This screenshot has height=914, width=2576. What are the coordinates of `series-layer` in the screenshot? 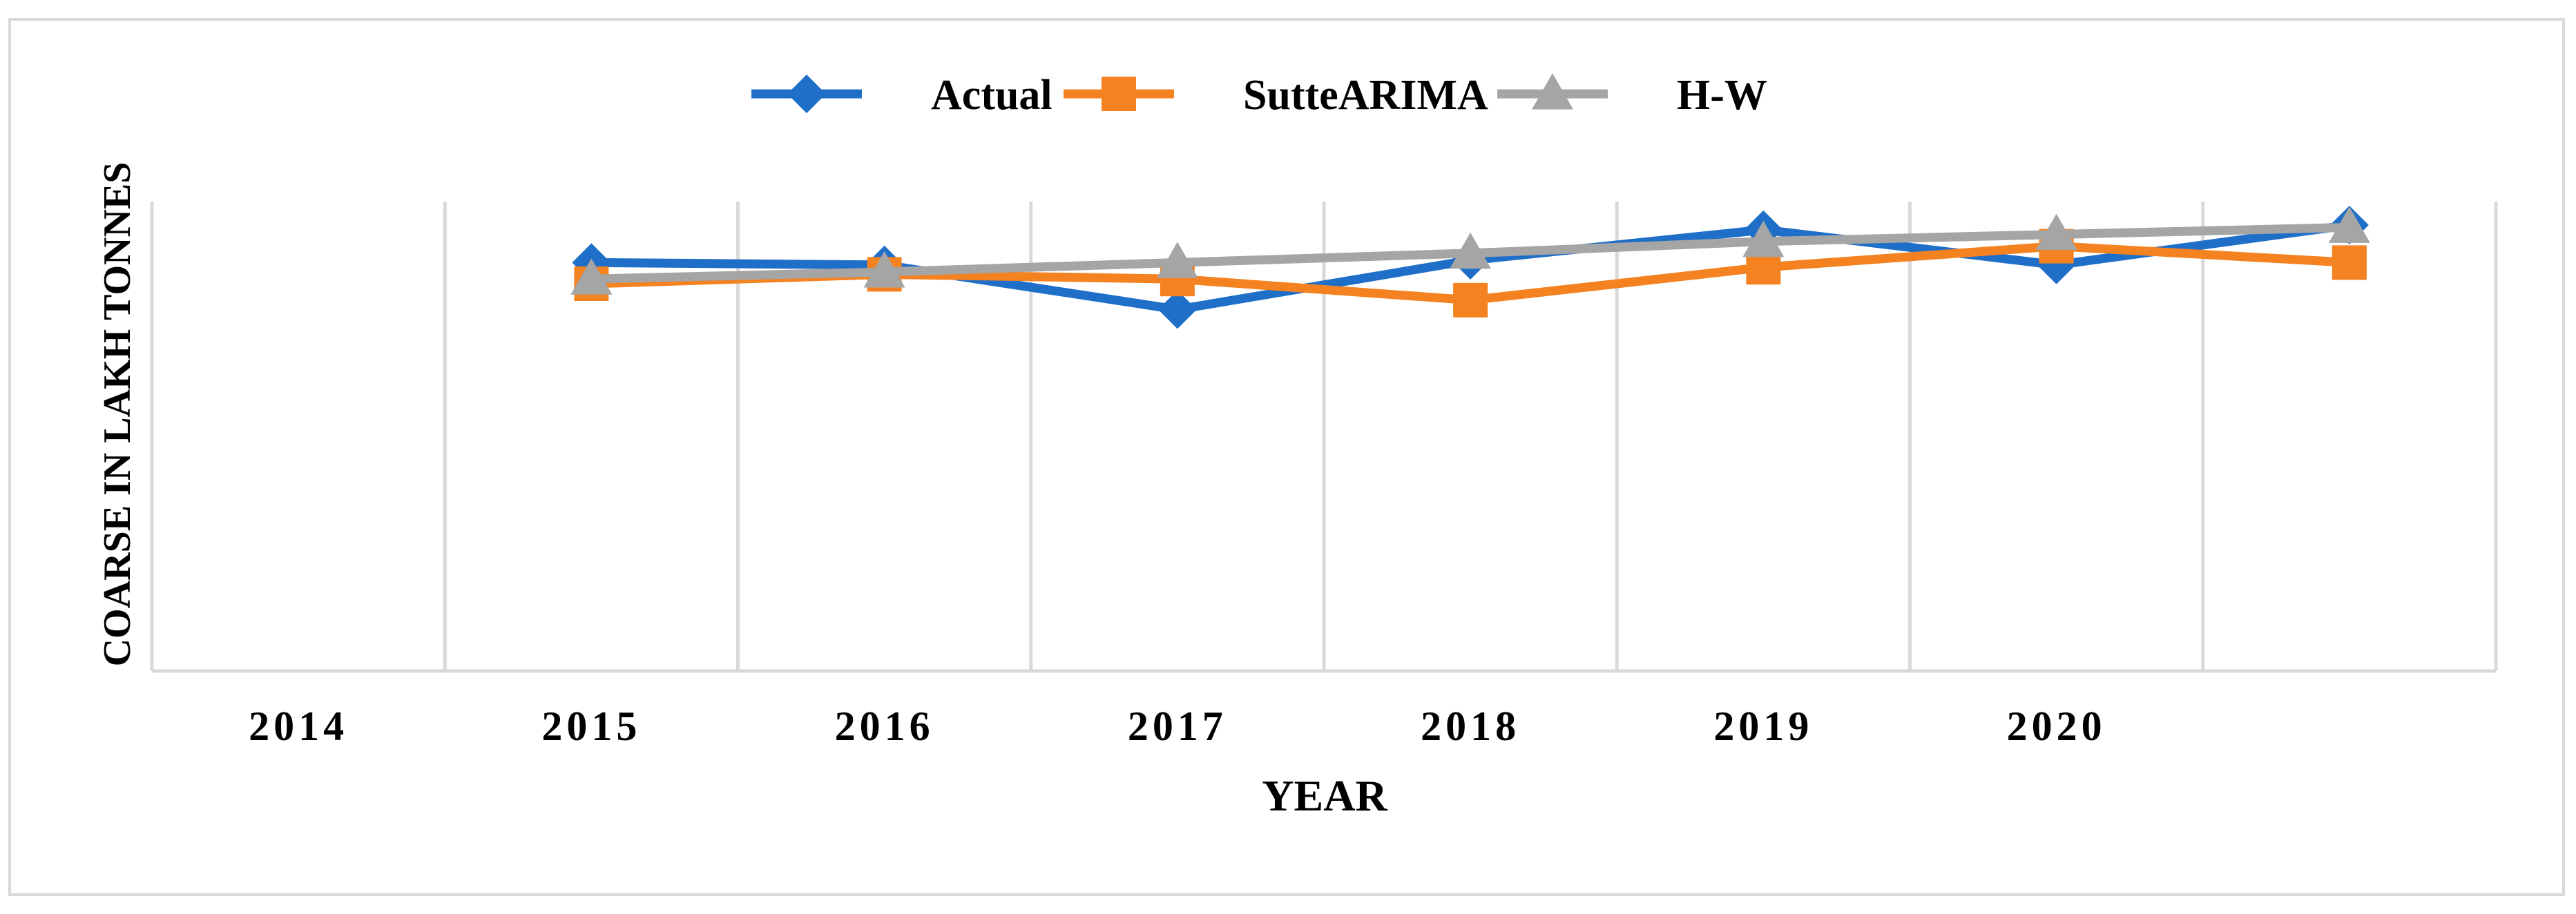 It's located at (1470, 267).